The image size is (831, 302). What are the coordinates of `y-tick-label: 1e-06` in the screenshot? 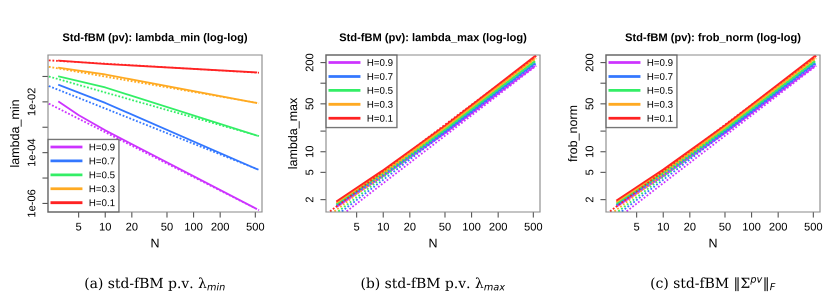 It's located at (32, 203).